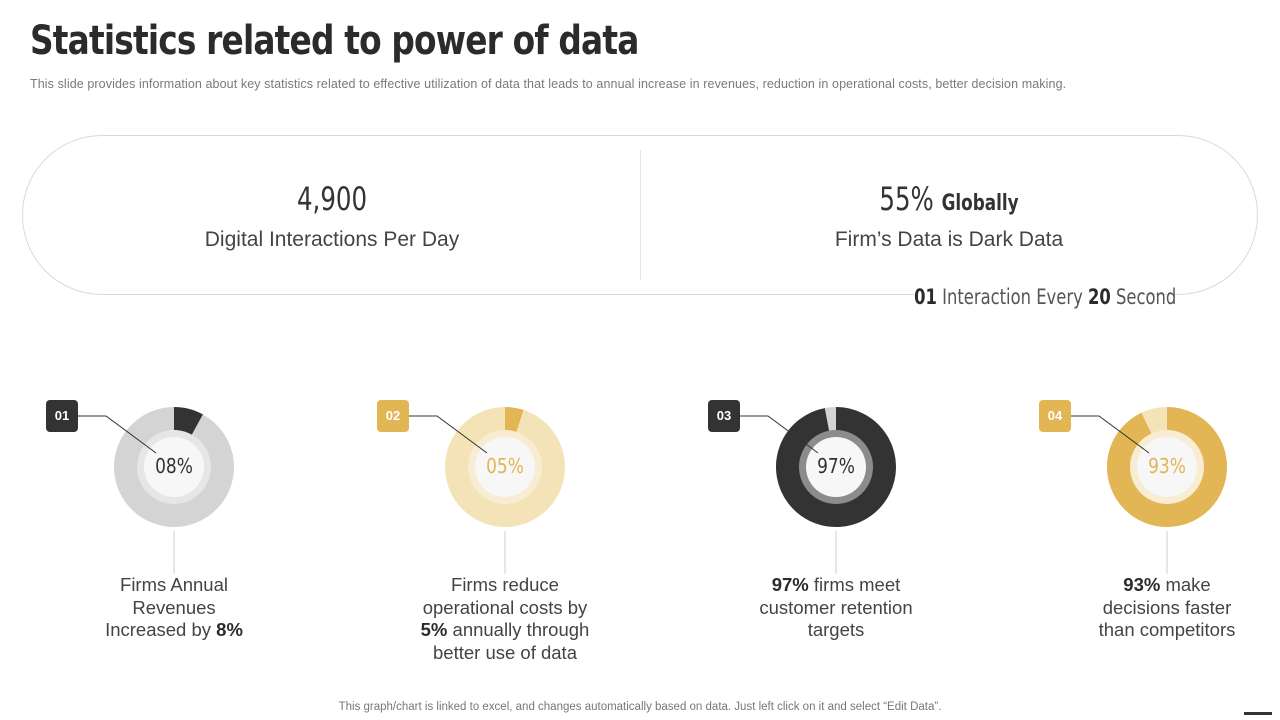 This screenshot has width=1280, height=720. What do you see at coordinates (1012, 297) in the screenshot?
I see `interaction-text: Interaction Every` at bounding box center [1012, 297].